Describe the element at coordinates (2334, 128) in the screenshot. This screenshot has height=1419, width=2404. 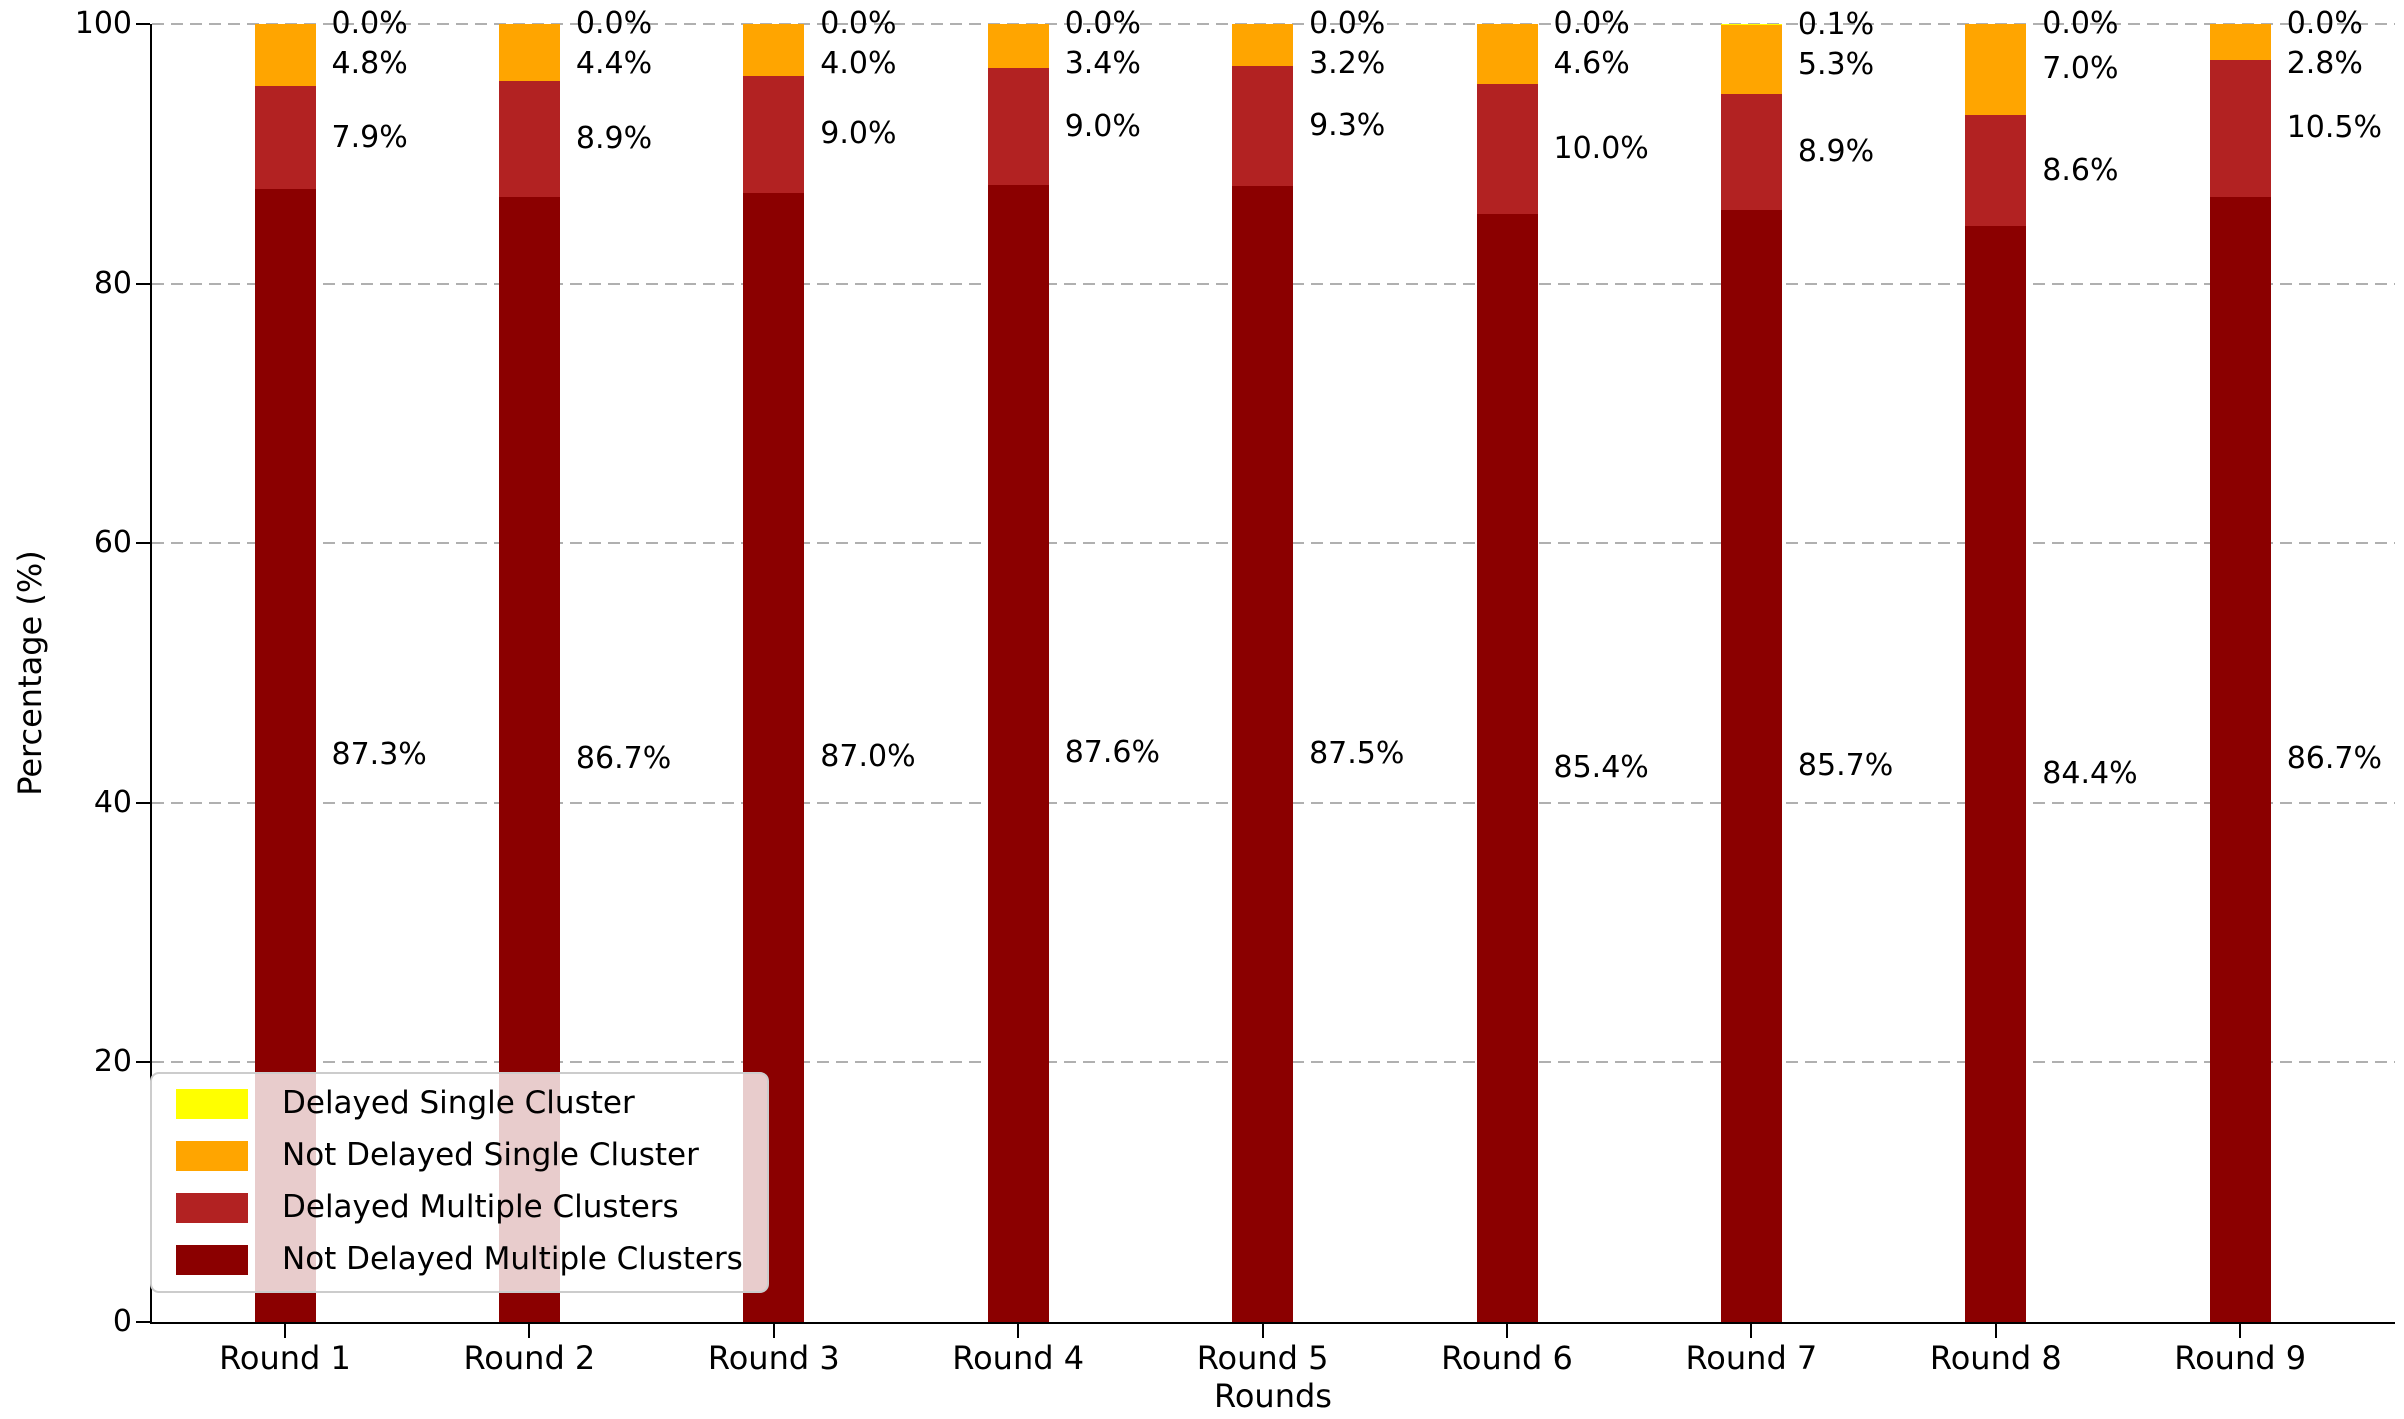
I see `bar-value-label: 10.5%` at that location.